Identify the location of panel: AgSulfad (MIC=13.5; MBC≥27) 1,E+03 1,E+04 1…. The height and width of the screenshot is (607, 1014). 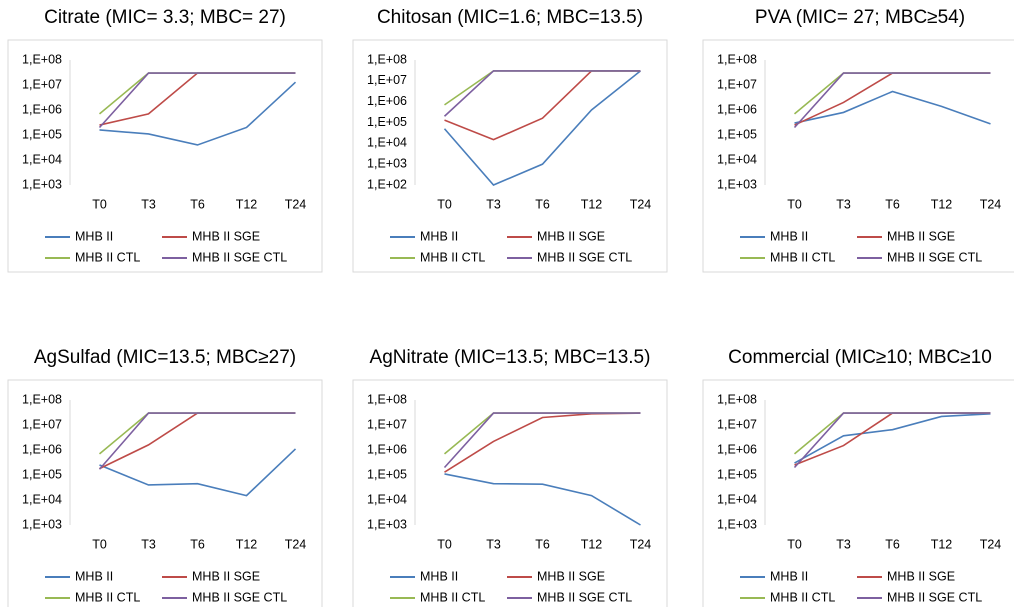
(165, 477).